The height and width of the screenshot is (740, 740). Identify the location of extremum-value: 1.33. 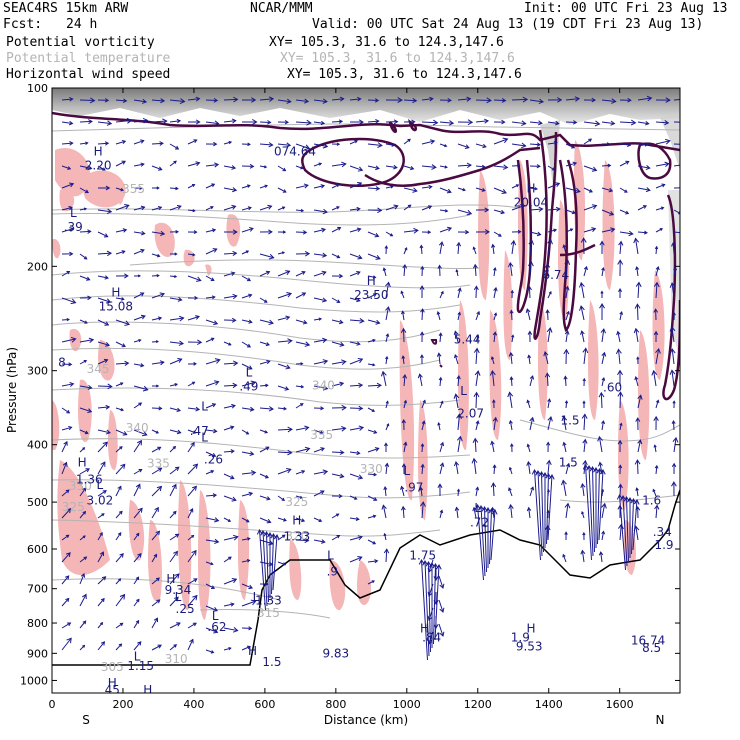
(296, 536).